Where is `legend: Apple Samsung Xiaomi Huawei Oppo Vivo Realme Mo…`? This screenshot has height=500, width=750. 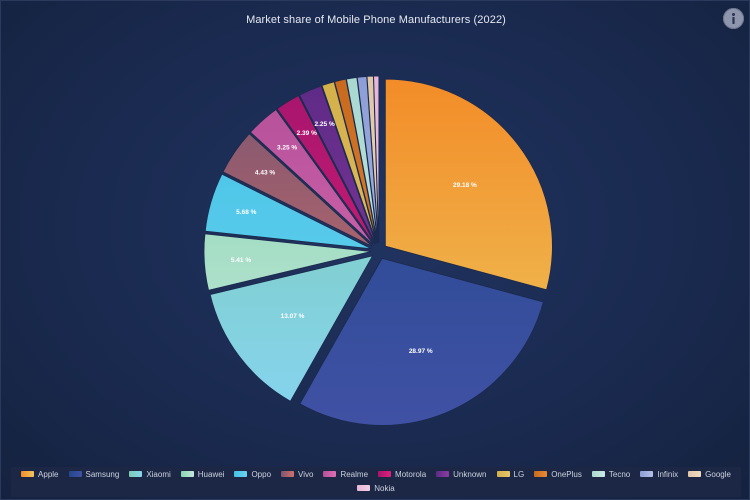
legend: Apple Samsung Xiaomi Huawei Oppo Vivo Realme Mo… is located at coordinates (376, 482).